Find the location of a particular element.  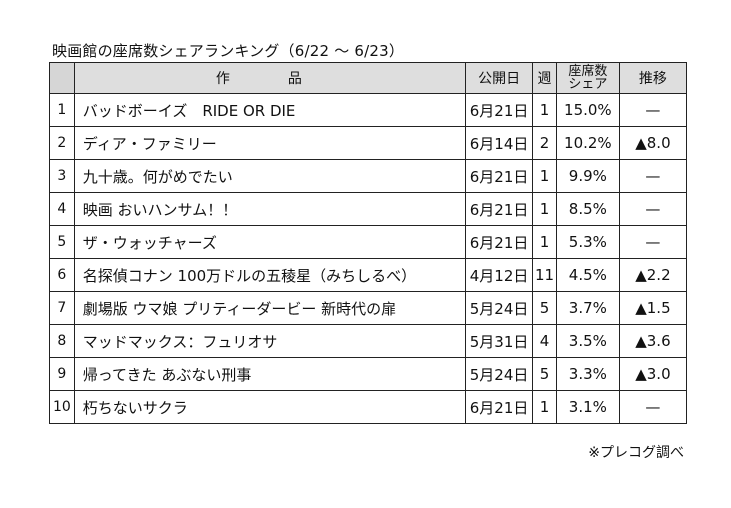

cell-seat-share: 3.5% is located at coordinates (587, 341).